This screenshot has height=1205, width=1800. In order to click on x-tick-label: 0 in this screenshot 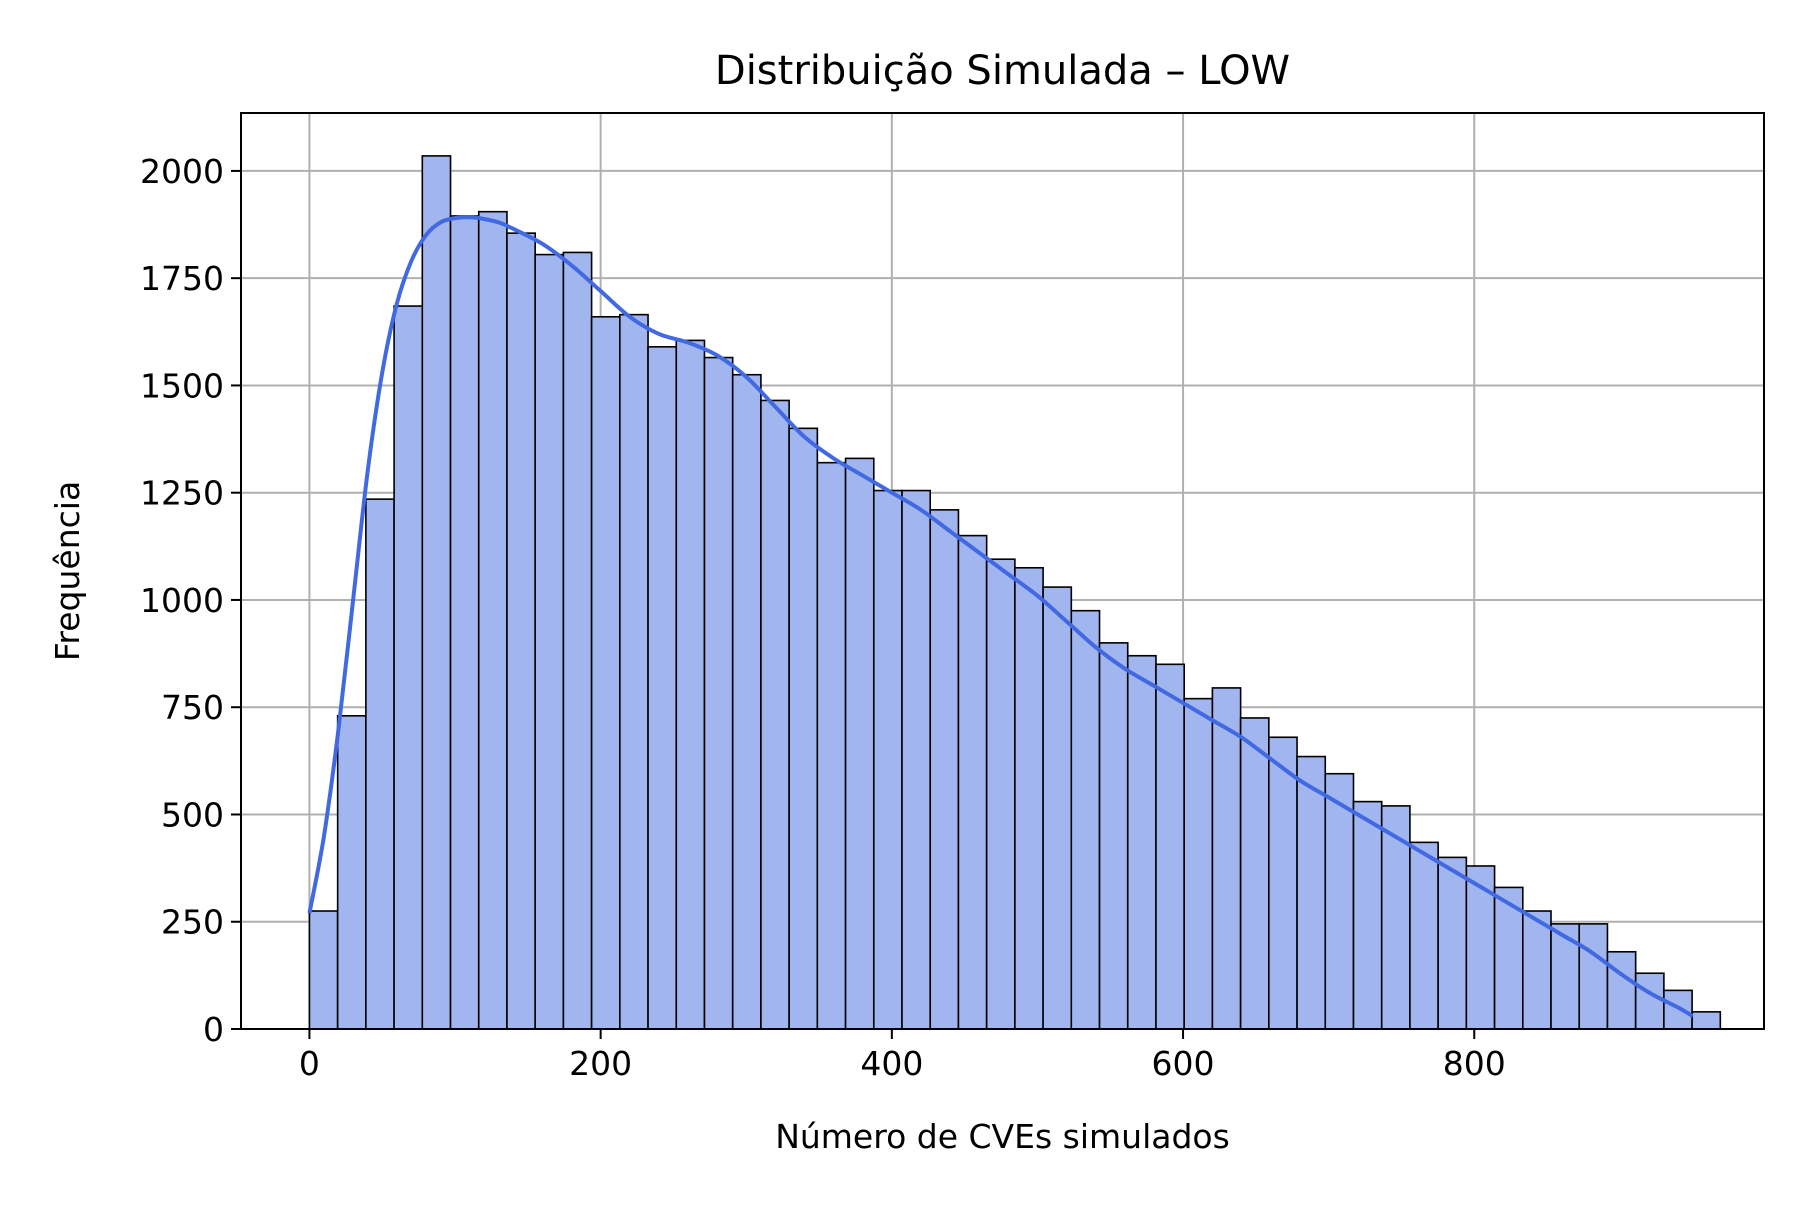, I will do `click(309, 1063)`.